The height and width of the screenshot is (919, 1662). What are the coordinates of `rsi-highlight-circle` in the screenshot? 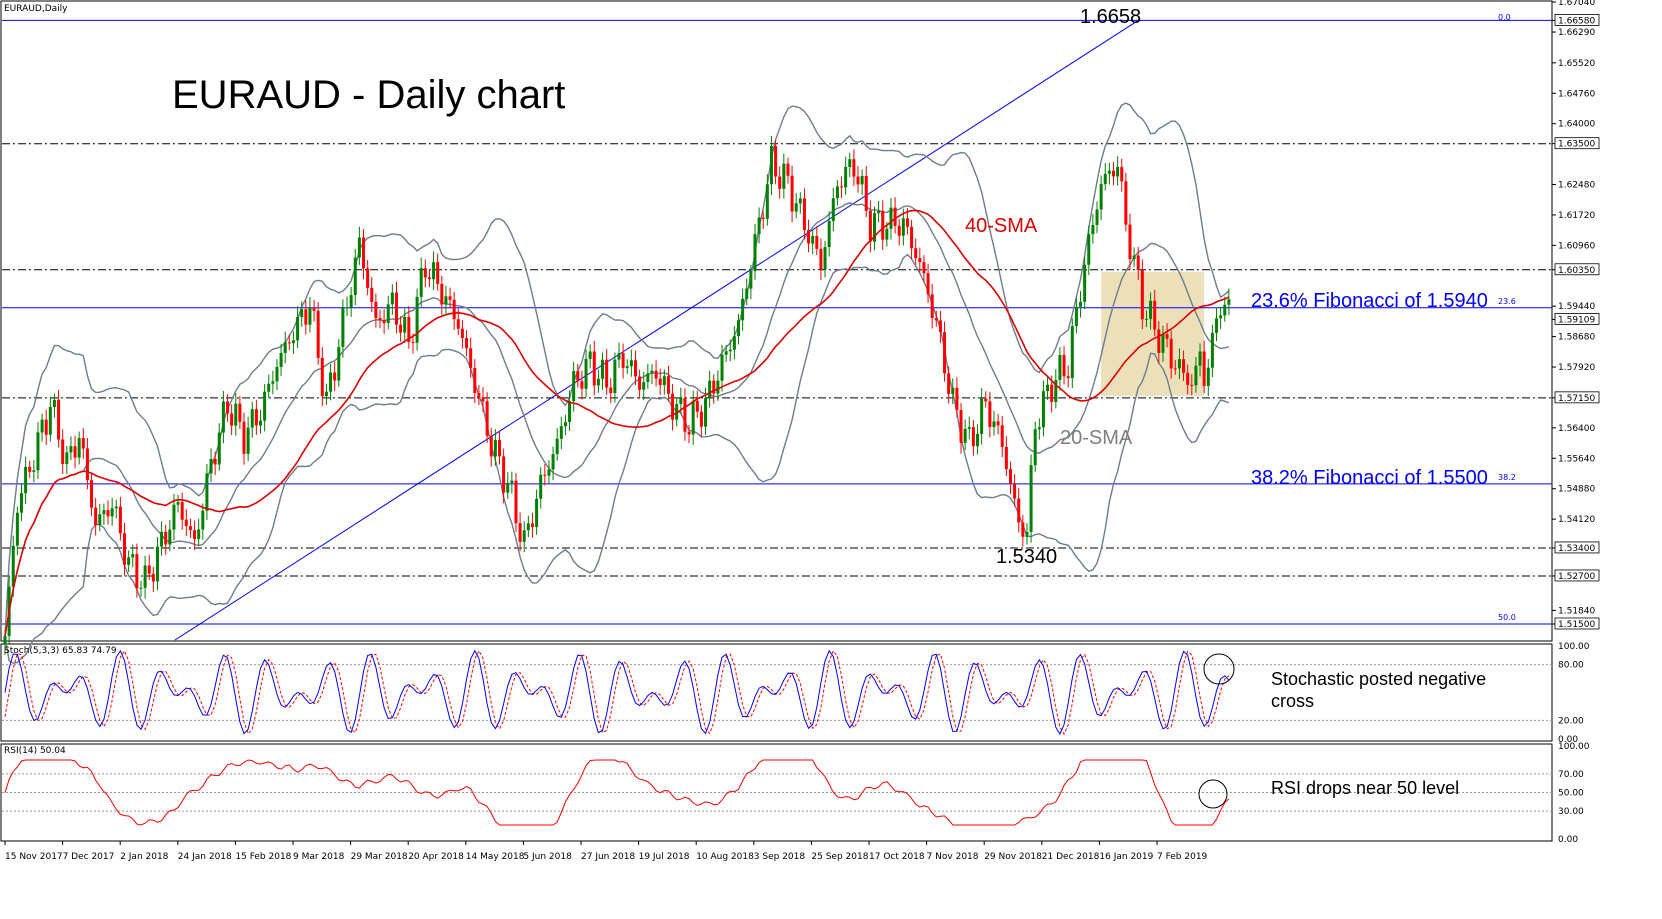 It's located at (1213, 794).